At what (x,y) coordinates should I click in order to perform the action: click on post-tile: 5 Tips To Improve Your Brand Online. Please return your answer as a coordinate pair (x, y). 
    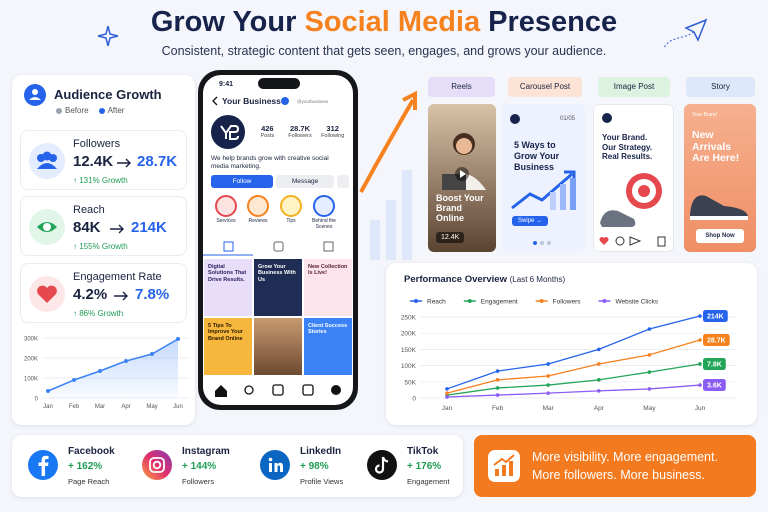
    Looking at the image, I should click on (228, 346).